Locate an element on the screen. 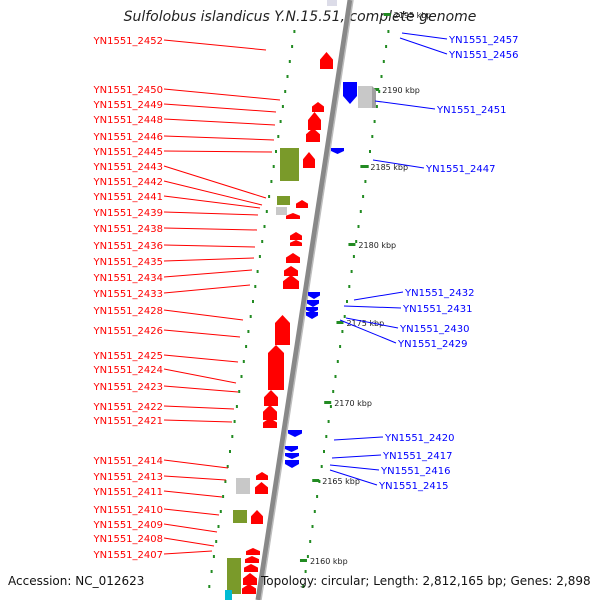 The width and height of the screenshot is (600, 600). gene-label-right: YN1551_2457 is located at coordinates (483, 40).